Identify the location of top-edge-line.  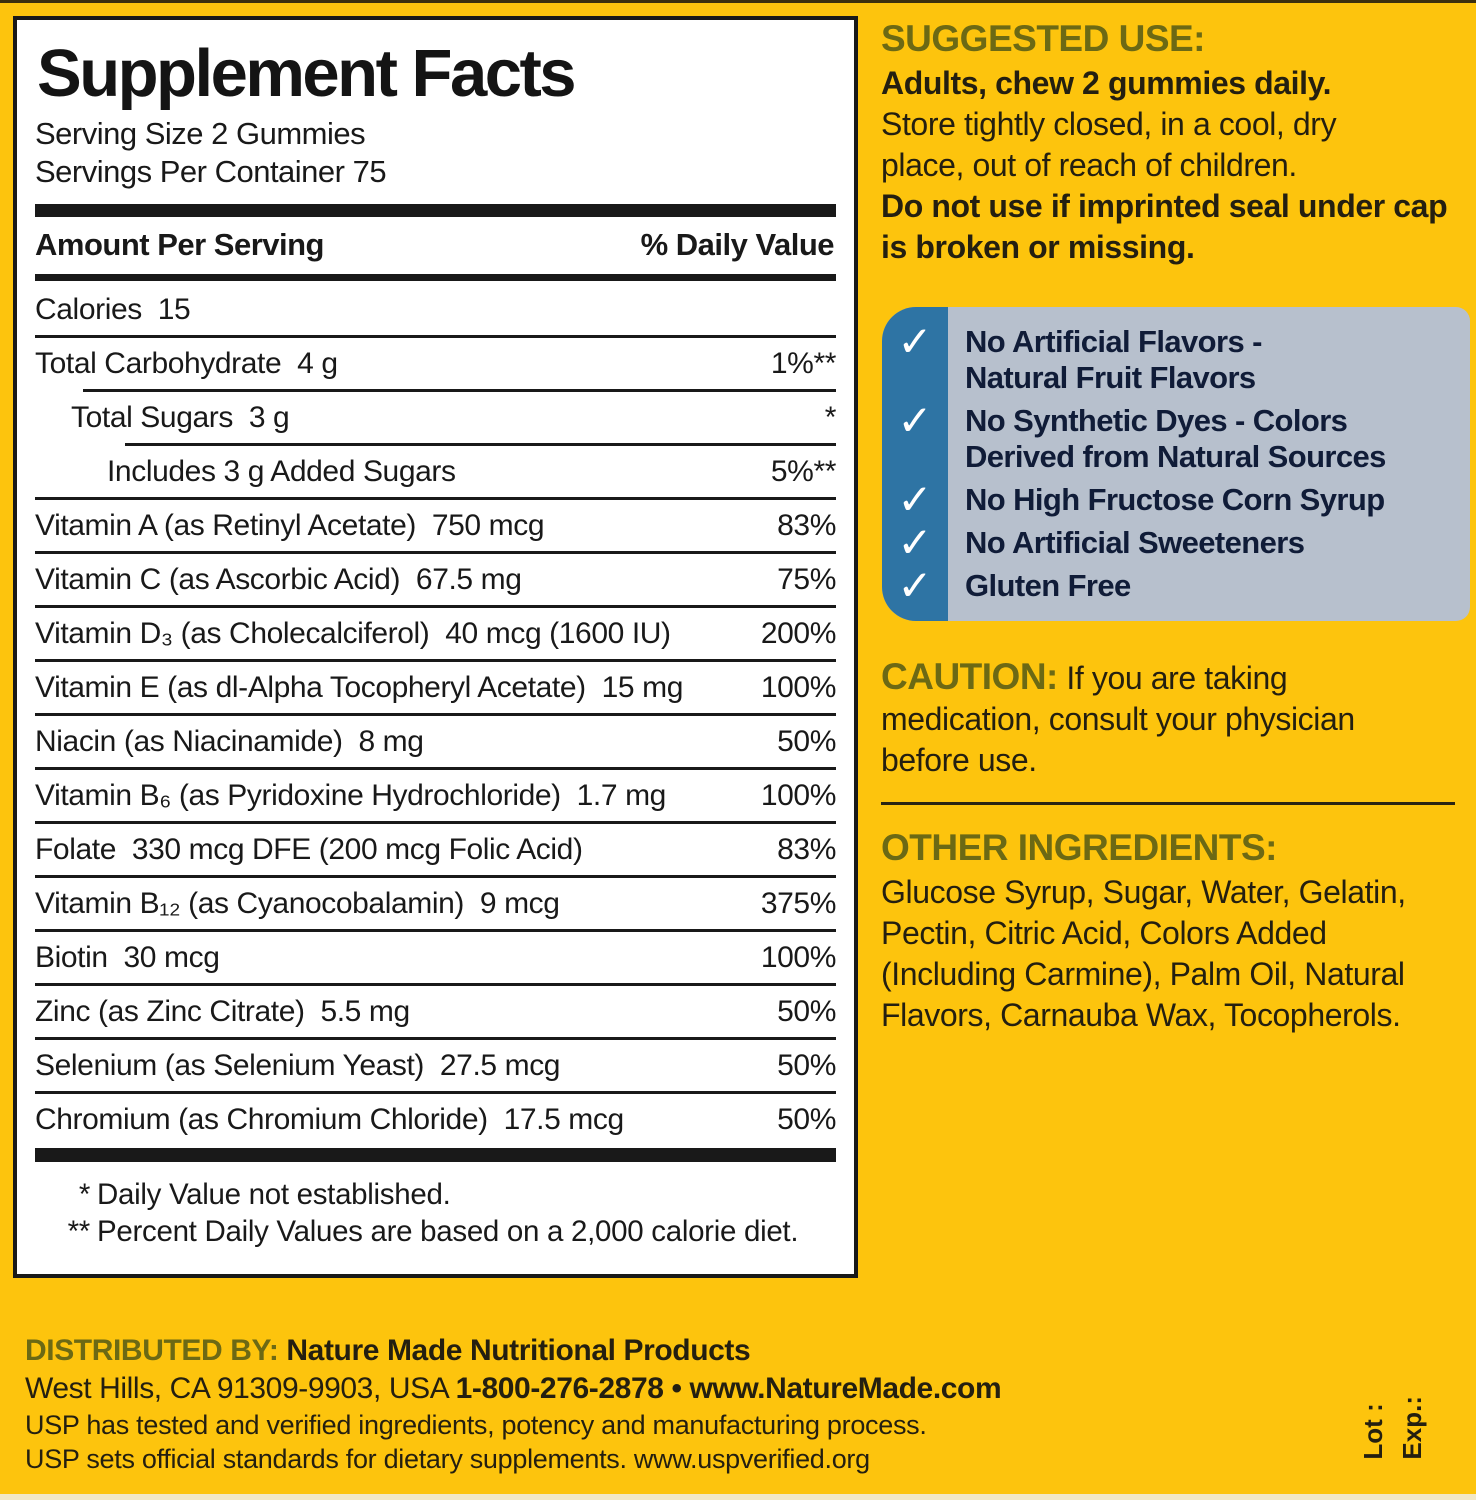
(738, 1).